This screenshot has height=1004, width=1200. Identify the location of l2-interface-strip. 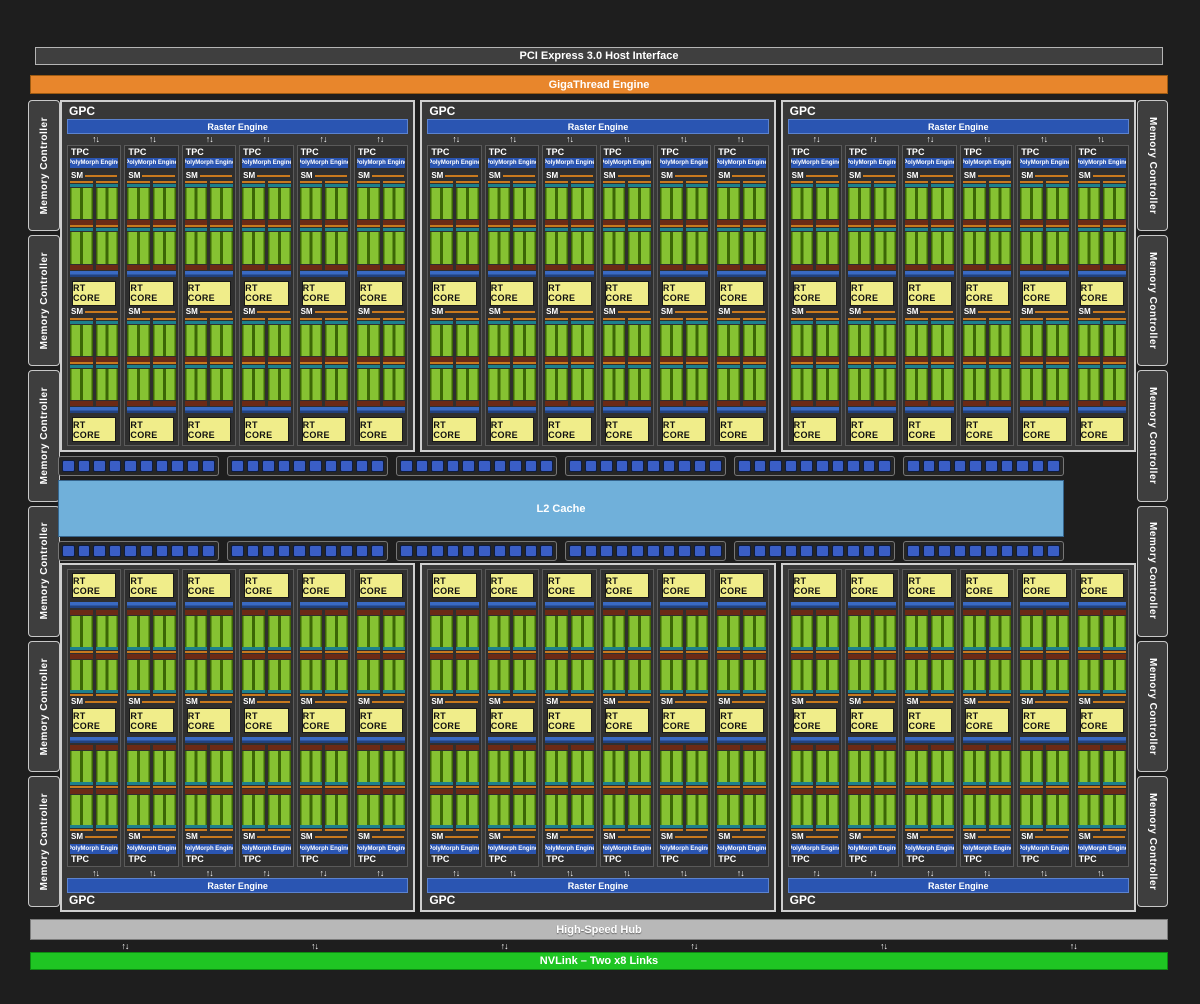
(814, 466).